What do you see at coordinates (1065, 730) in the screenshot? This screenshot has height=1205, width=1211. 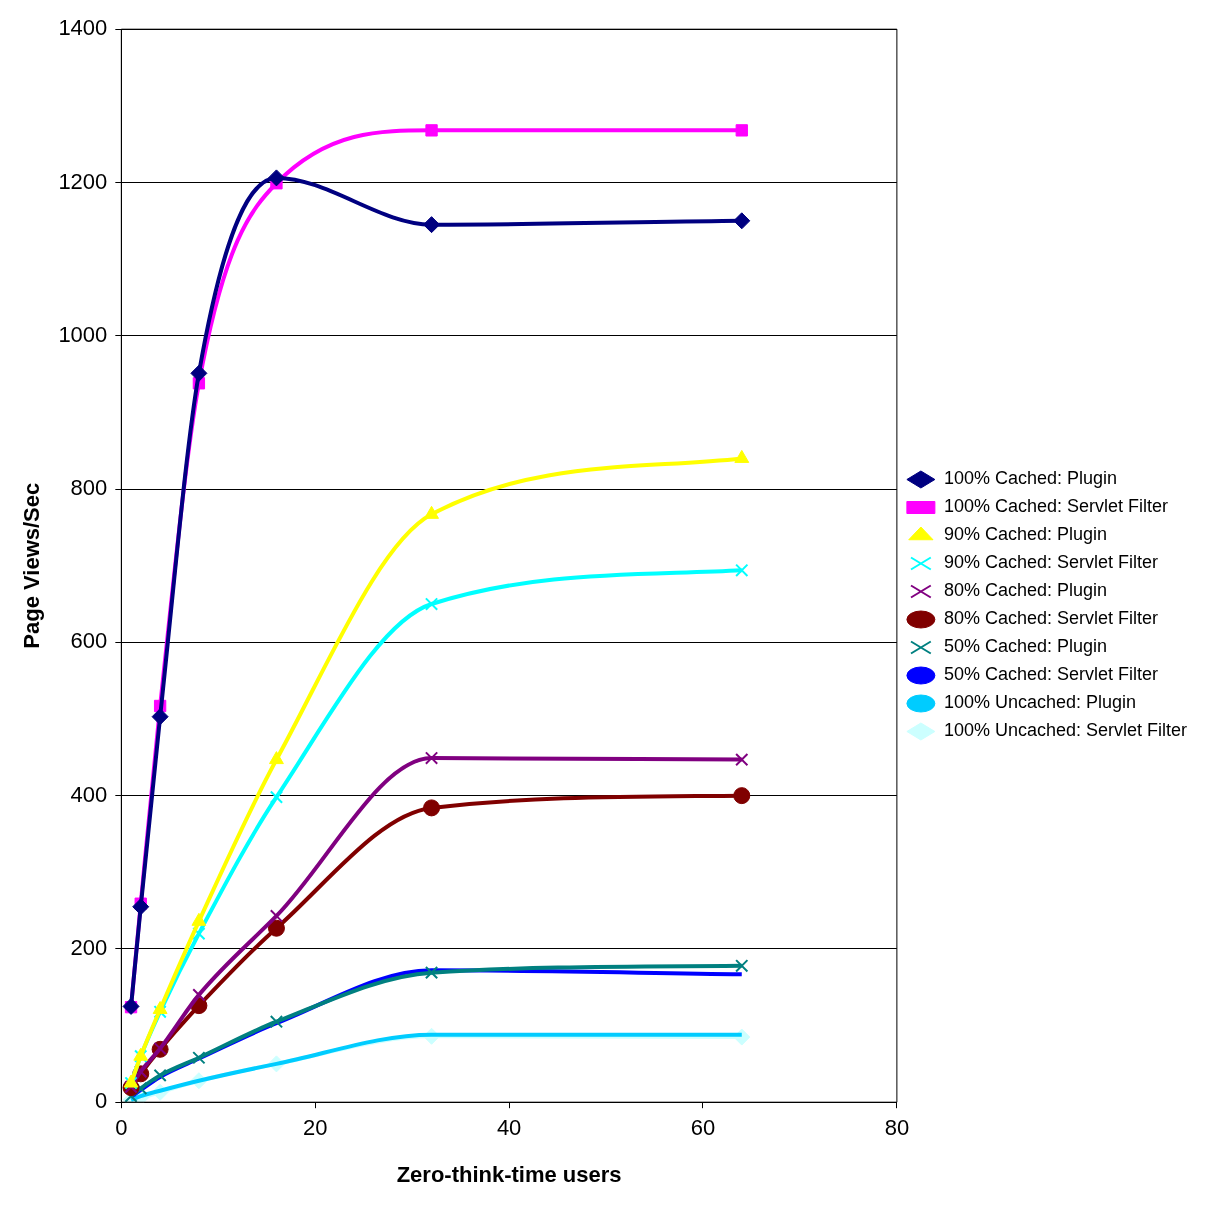 I see `legend-label: 100% Uncached: Servlet Filter` at bounding box center [1065, 730].